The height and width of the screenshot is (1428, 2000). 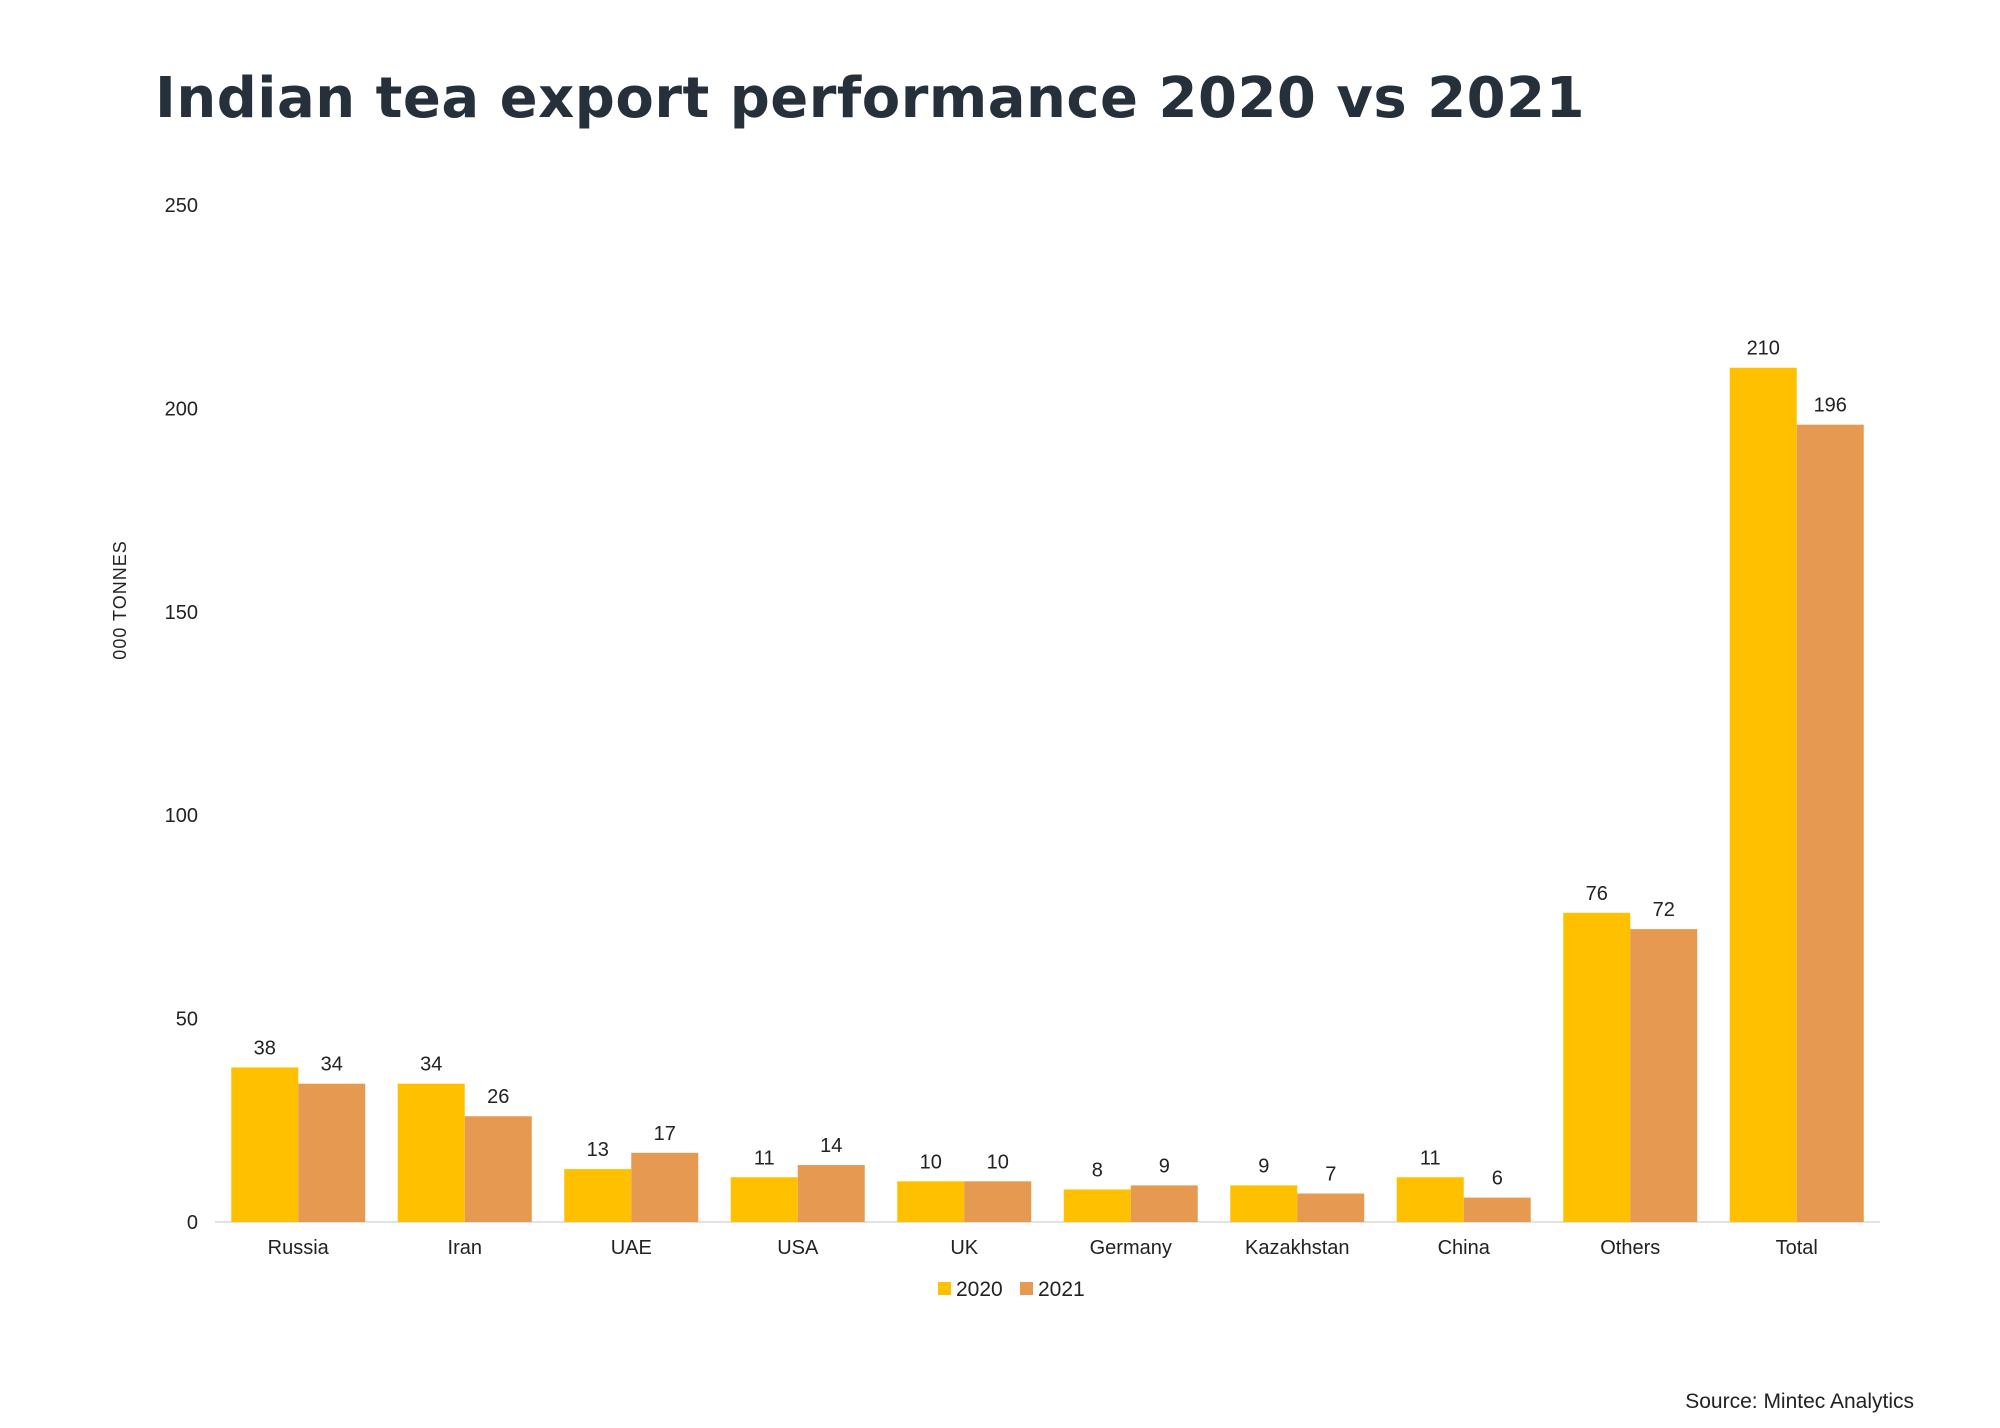 What do you see at coordinates (181, 409) in the screenshot?
I see `y-tick-label: 200` at bounding box center [181, 409].